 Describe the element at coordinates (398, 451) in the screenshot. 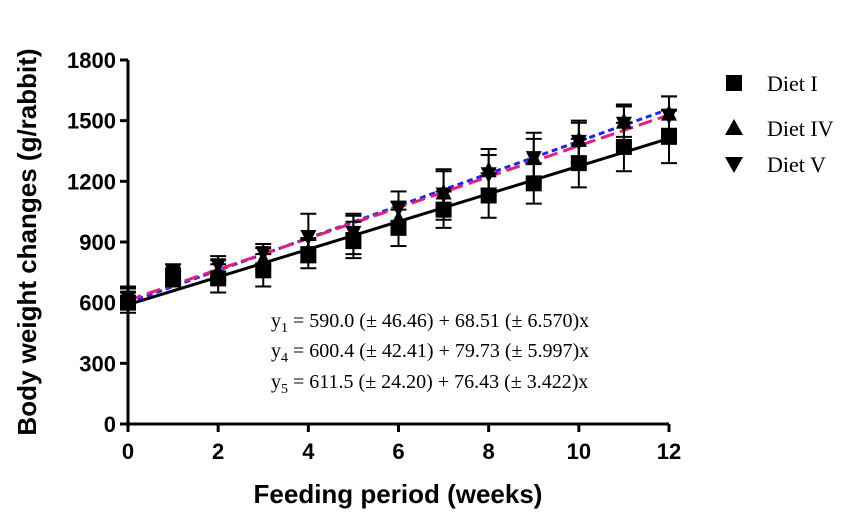

I see `x-tick-label: 6` at that location.